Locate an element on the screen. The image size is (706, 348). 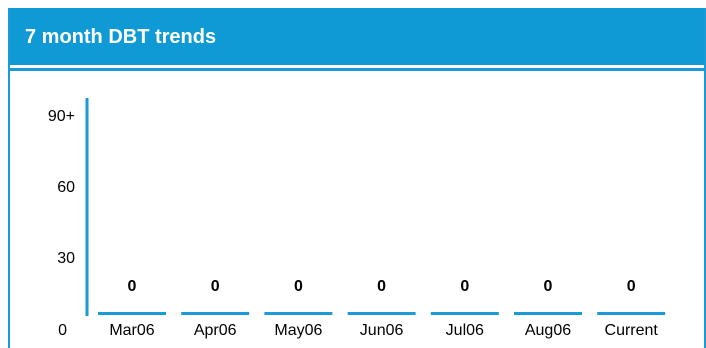
x-tick-label: Mar06 is located at coordinates (131, 330).